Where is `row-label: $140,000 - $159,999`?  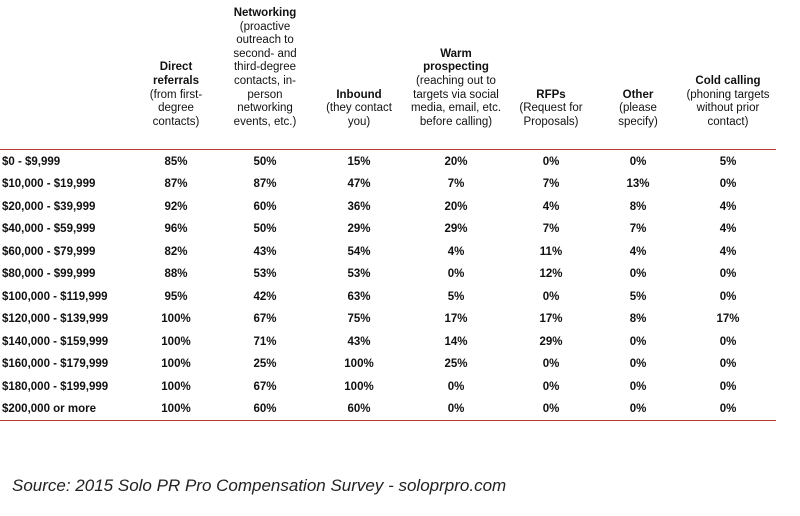
row-label: $140,000 - $159,999 is located at coordinates (55, 341).